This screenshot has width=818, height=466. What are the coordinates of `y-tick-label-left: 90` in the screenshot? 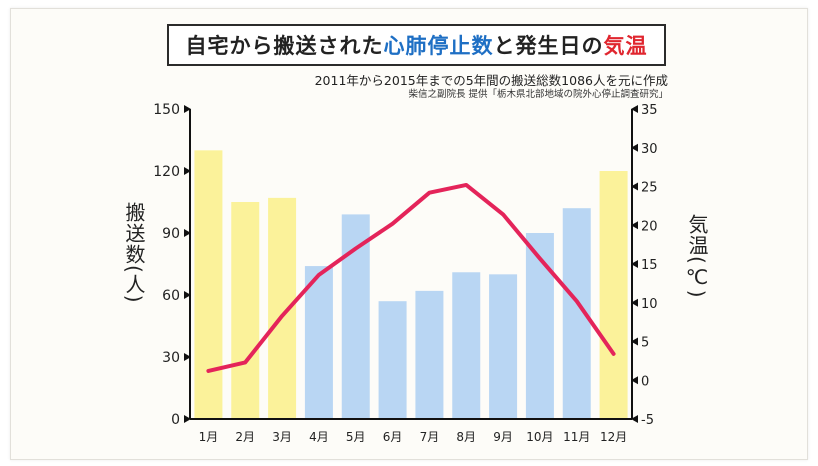 It's located at (171, 234).